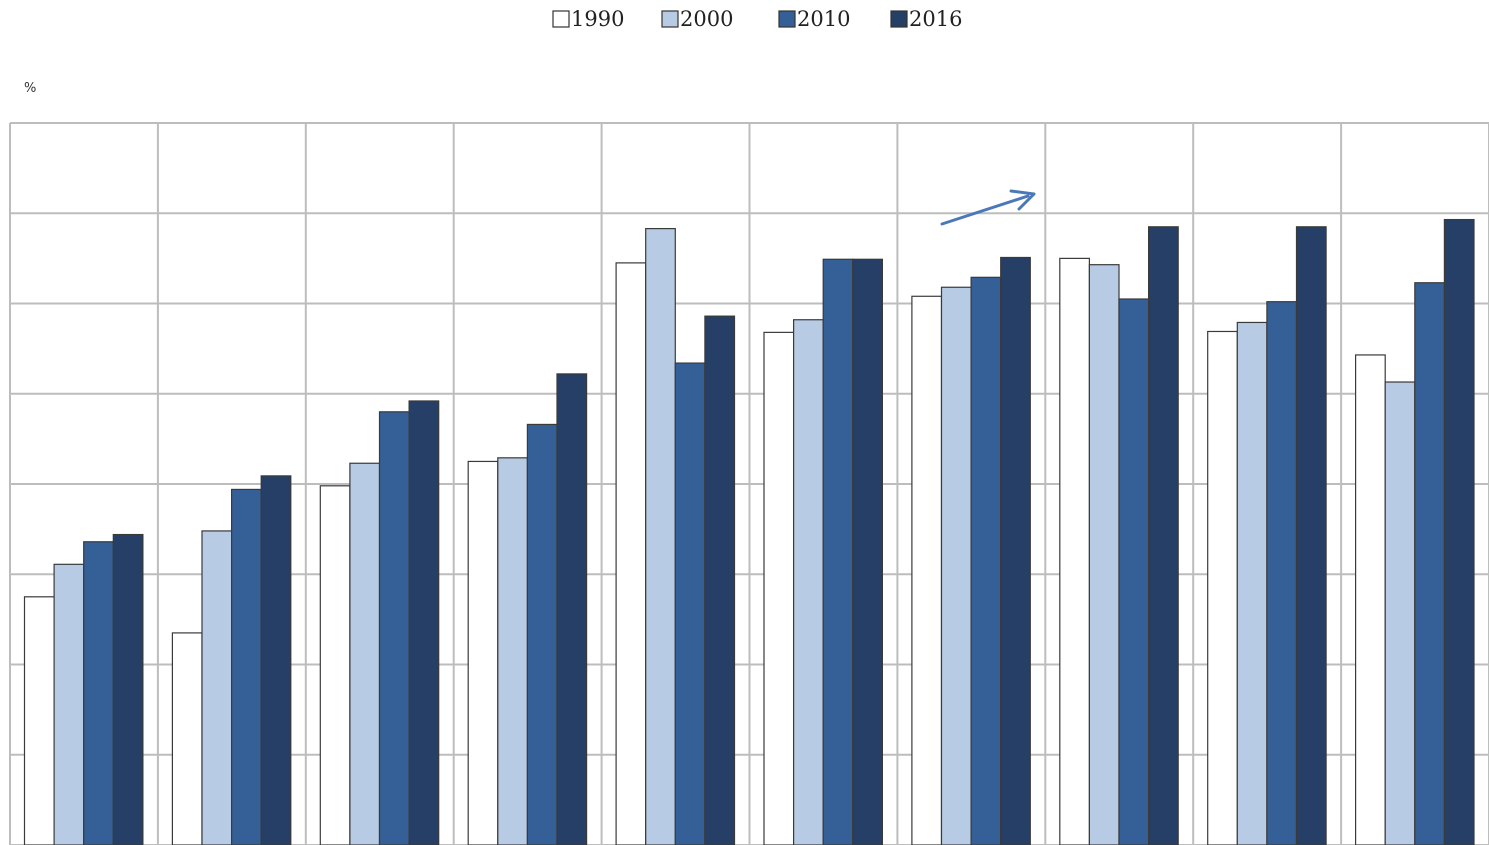  I want to click on legend-item-1990: 1990, so click(588, 19).